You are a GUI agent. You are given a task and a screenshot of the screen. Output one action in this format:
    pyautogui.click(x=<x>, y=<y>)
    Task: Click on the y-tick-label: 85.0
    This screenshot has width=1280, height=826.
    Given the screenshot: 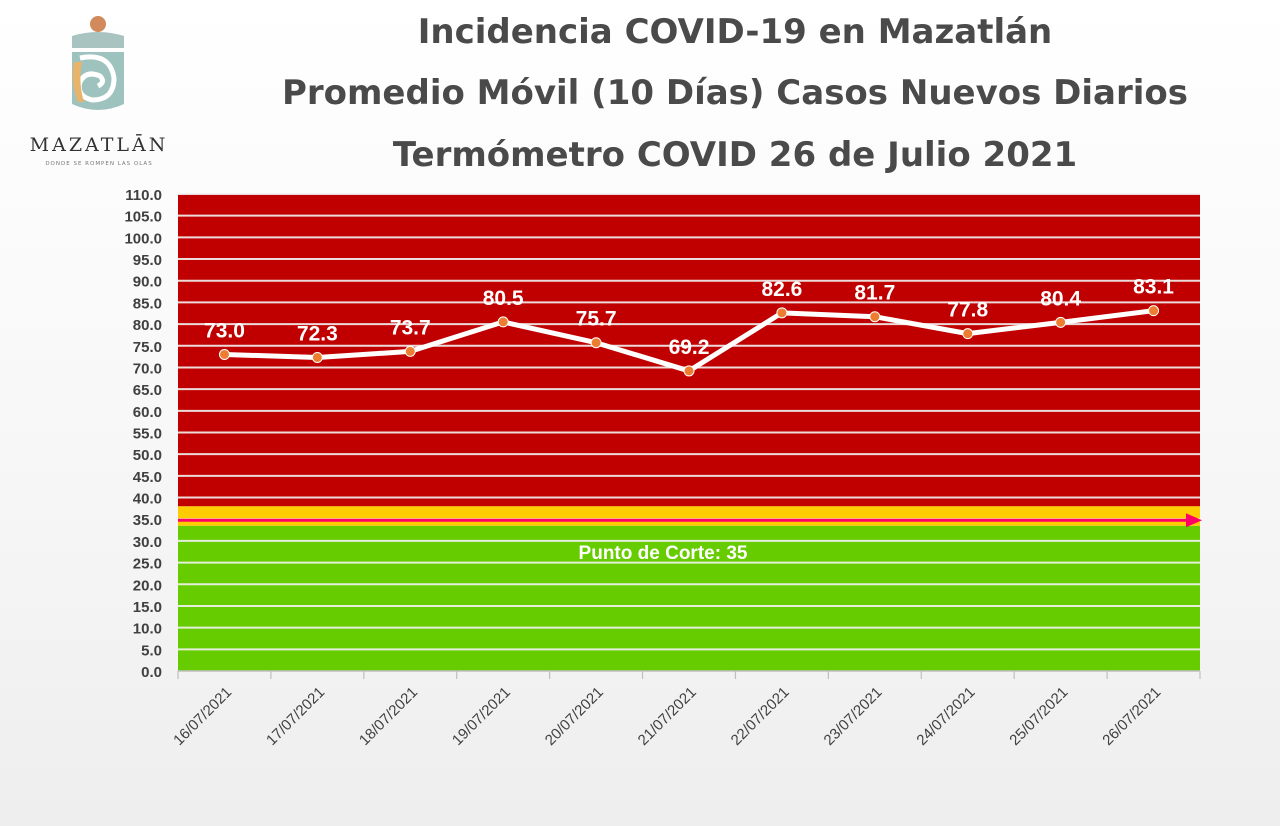 What is the action you would take?
    pyautogui.click(x=147, y=303)
    